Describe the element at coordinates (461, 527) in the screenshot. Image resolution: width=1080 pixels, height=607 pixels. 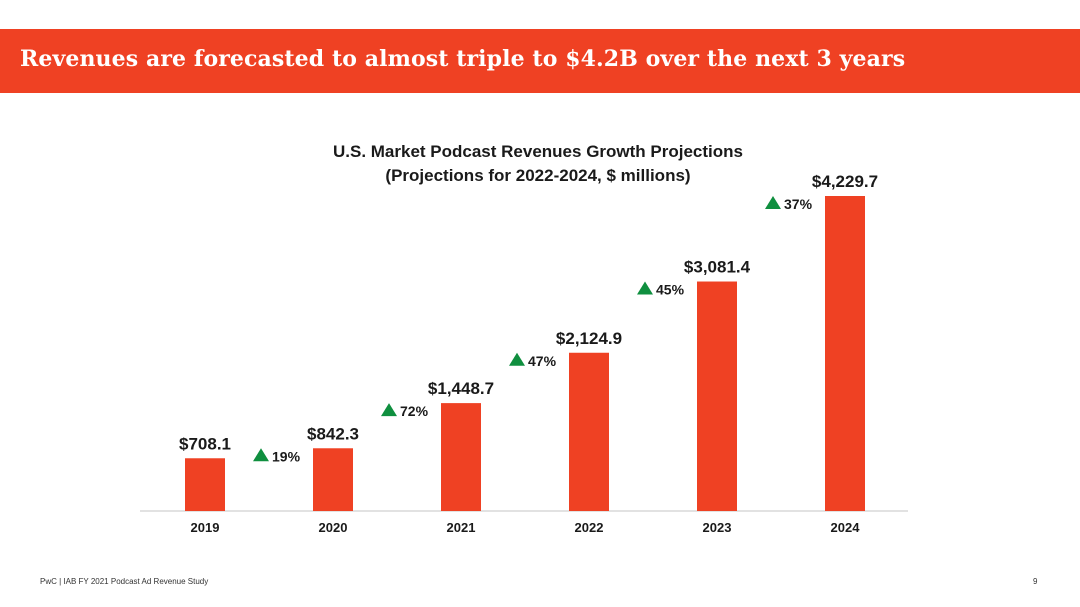
I see `x-tick-label-2021: 2021` at that location.